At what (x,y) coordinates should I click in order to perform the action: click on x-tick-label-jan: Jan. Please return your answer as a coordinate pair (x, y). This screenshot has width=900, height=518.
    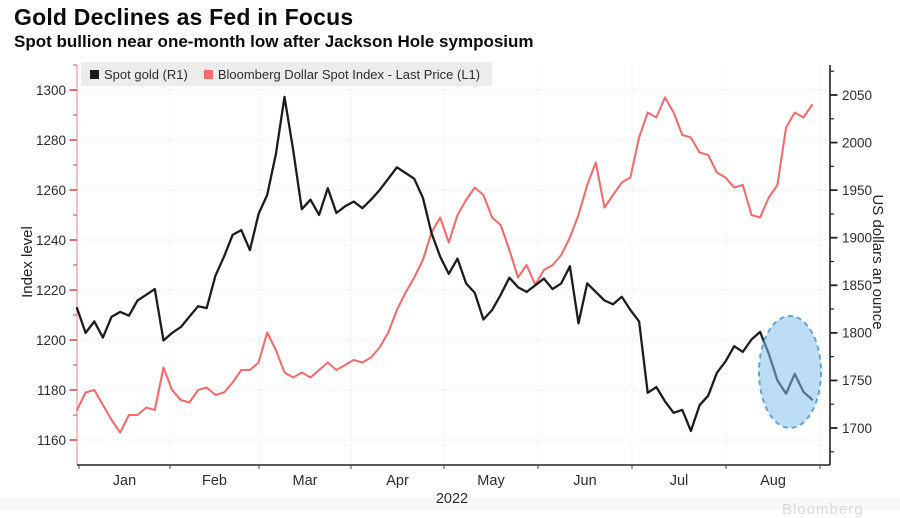
    Looking at the image, I should click on (124, 481).